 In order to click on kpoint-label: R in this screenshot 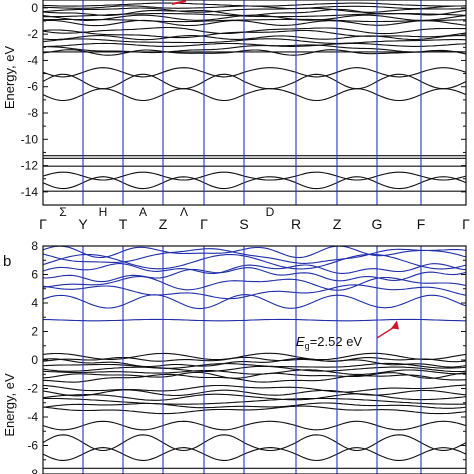, I will do `click(296, 224)`.